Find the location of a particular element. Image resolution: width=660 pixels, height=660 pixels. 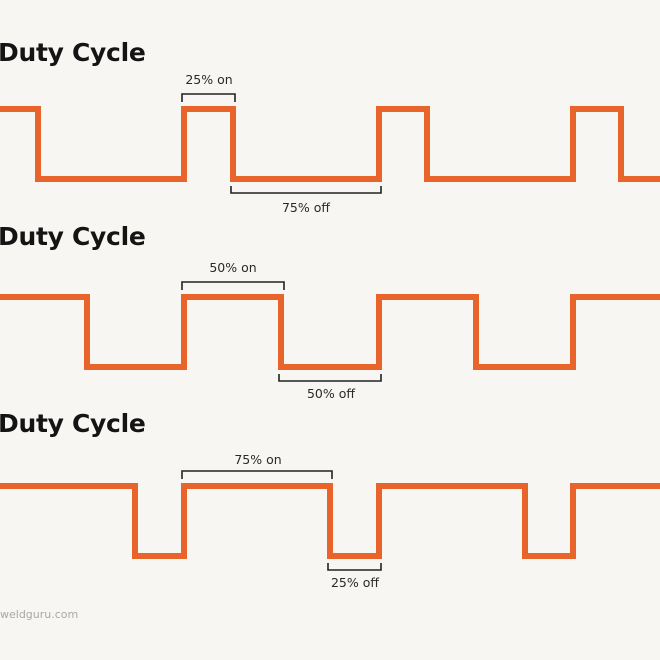

off-bracket: 75% off is located at coordinates (306, 200).